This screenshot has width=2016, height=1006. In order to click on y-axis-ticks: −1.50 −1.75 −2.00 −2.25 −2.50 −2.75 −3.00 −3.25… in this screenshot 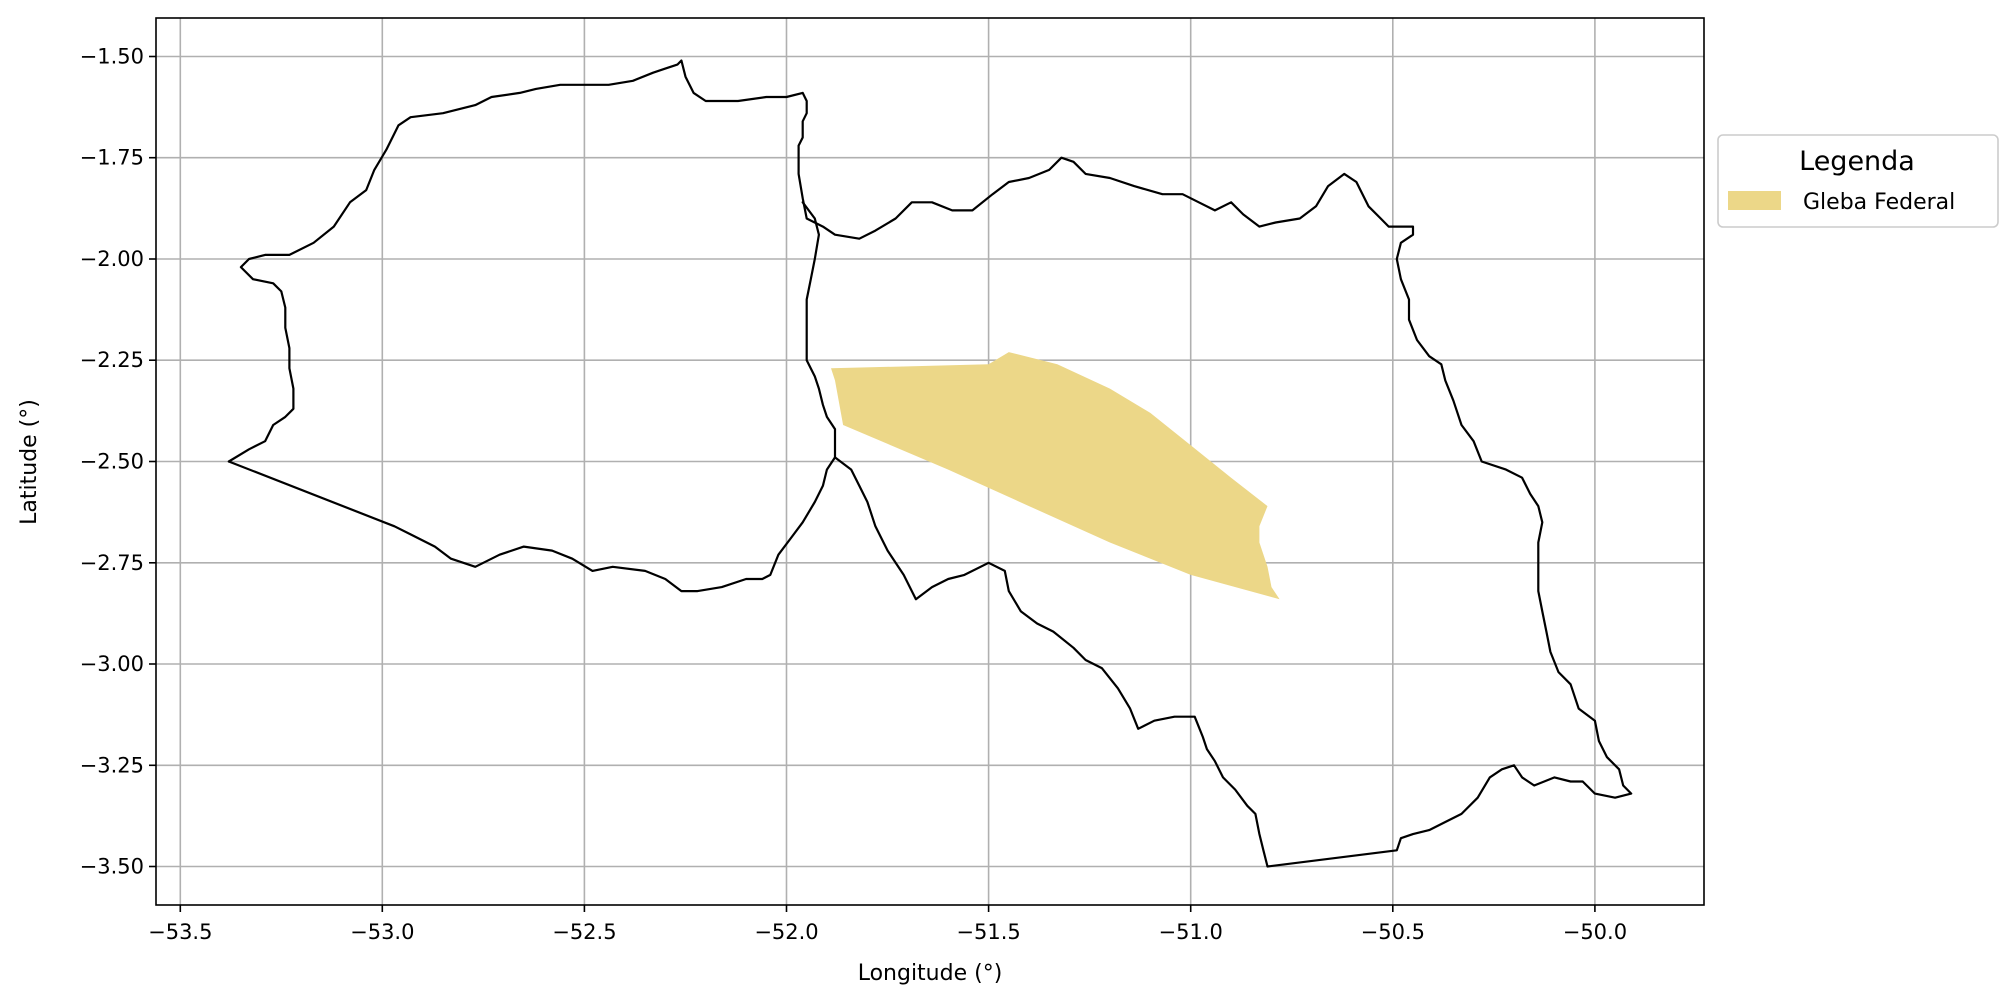, I will do `click(118, 462)`.